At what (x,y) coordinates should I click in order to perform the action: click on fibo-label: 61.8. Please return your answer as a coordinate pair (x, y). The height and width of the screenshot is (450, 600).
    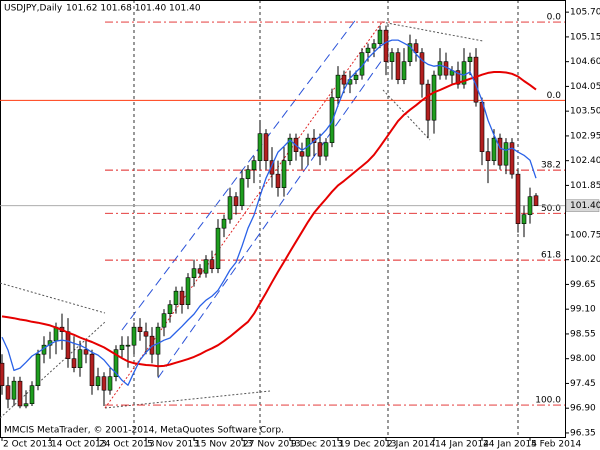
    Looking at the image, I should click on (551, 256).